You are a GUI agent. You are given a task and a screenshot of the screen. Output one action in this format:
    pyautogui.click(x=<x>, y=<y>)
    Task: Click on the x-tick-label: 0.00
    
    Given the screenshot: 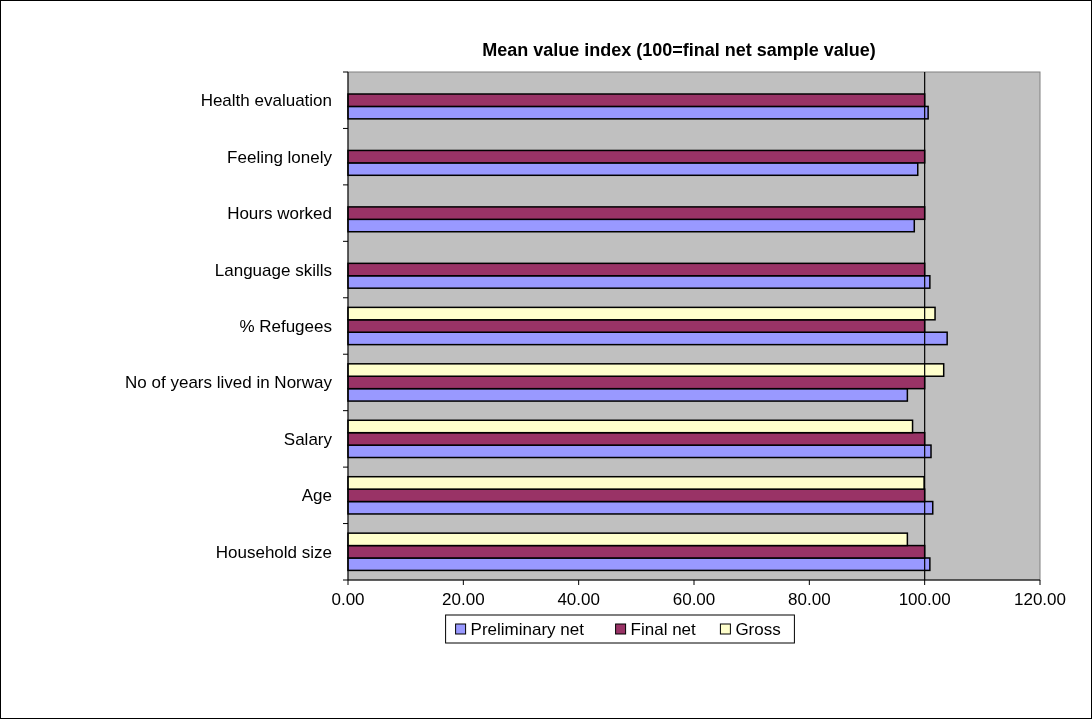 What is the action you would take?
    pyautogui.click(x=348, y=599)
    